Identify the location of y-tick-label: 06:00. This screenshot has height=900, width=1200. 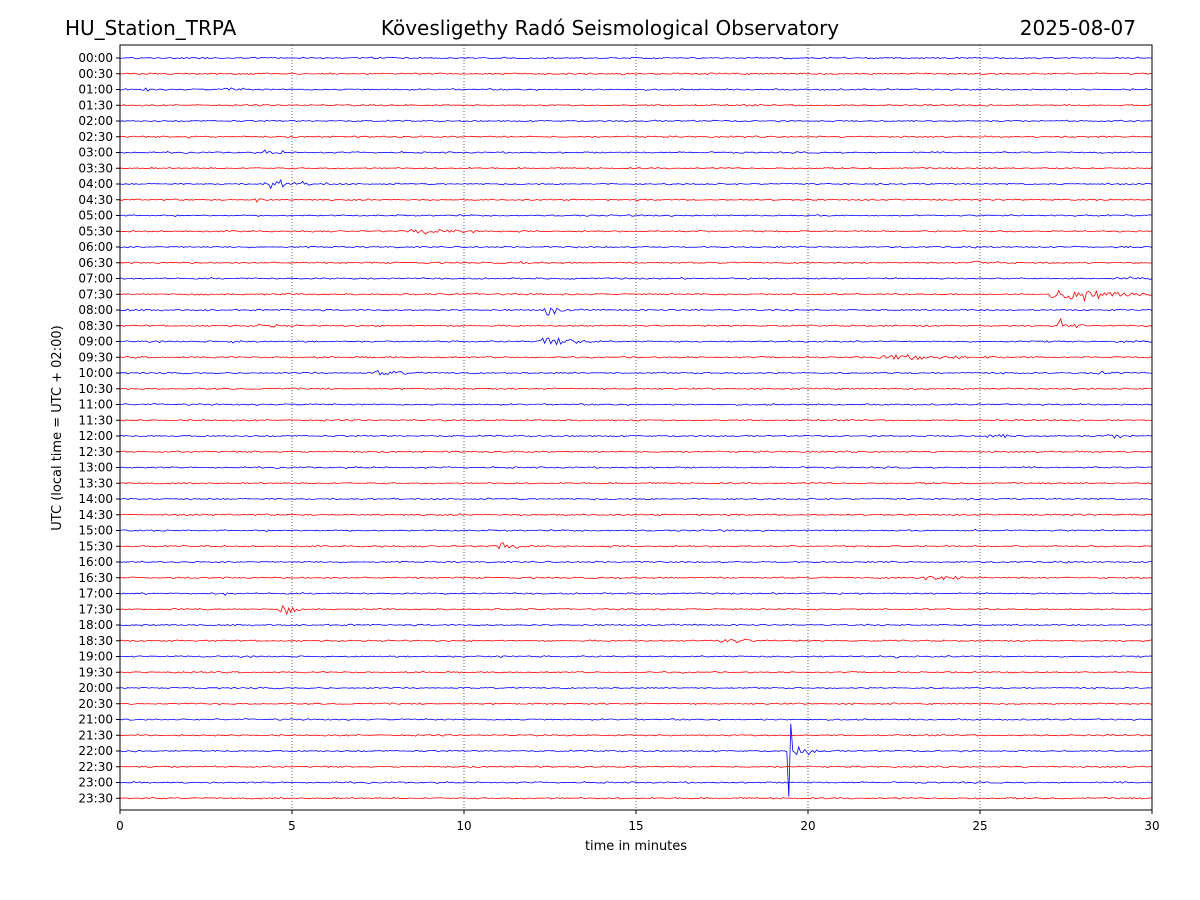
(95, 247).